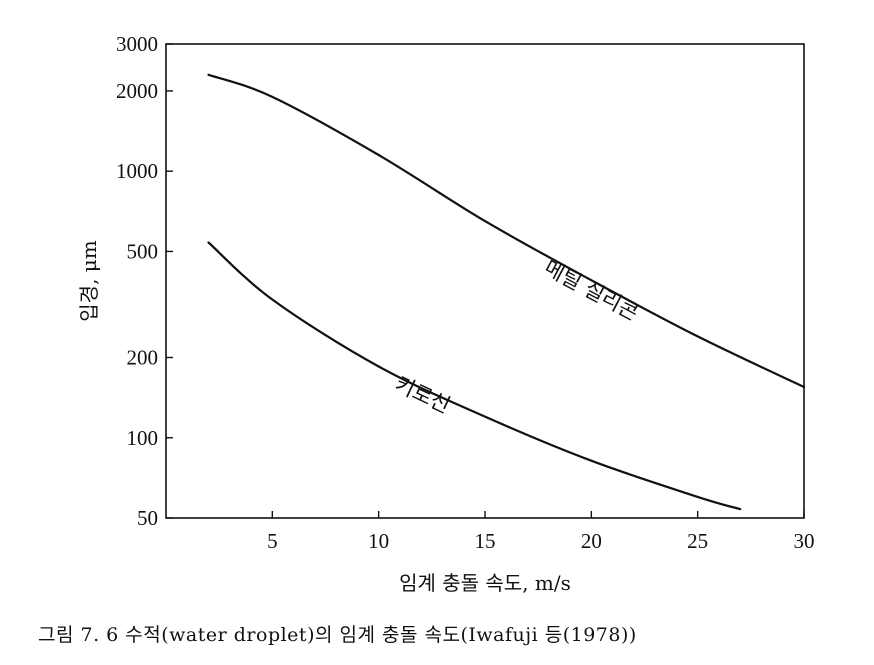  What do you see at coordinates (89, 281) in the screenshot?
I see `y-axis-title: 입경, μm` at bounding box center [89, 281].